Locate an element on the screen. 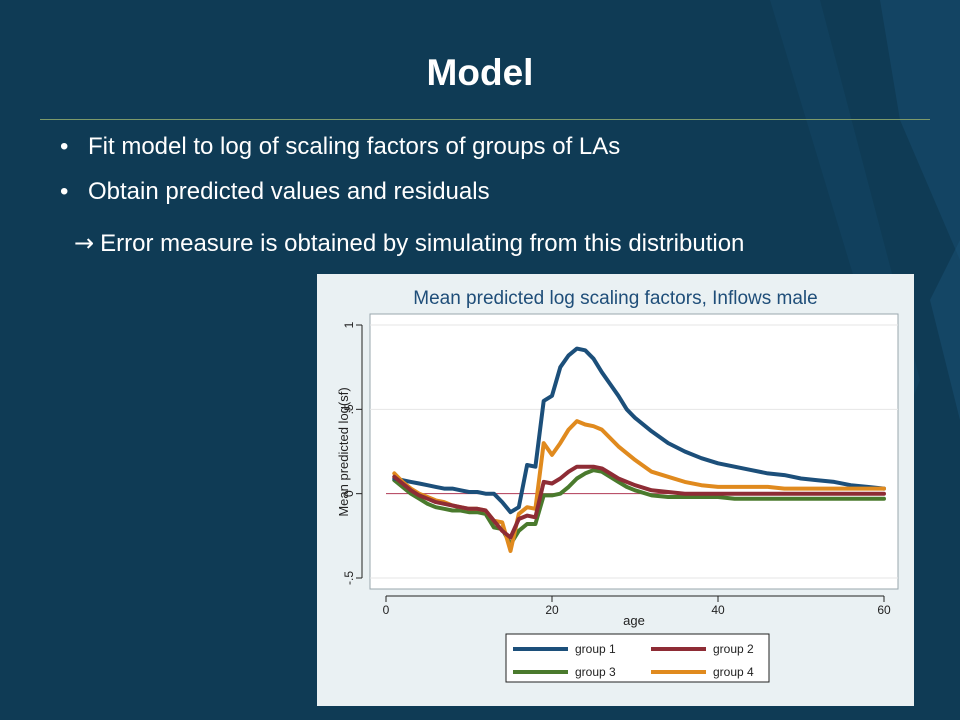 This screenshot has width=960, height=720. y-tick-label: -.5 is located at coordinates (349, 578).